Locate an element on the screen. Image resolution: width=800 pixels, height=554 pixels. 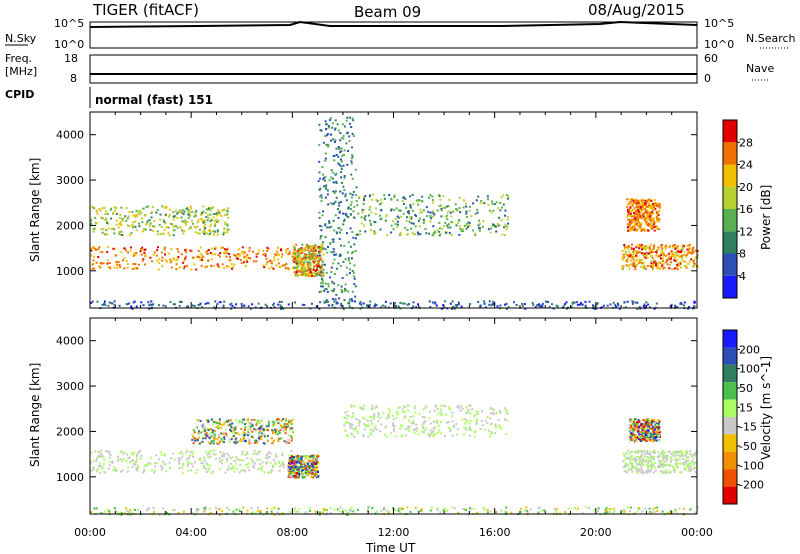
x-axis-label: Time UT is located at coordinates (390, 547).